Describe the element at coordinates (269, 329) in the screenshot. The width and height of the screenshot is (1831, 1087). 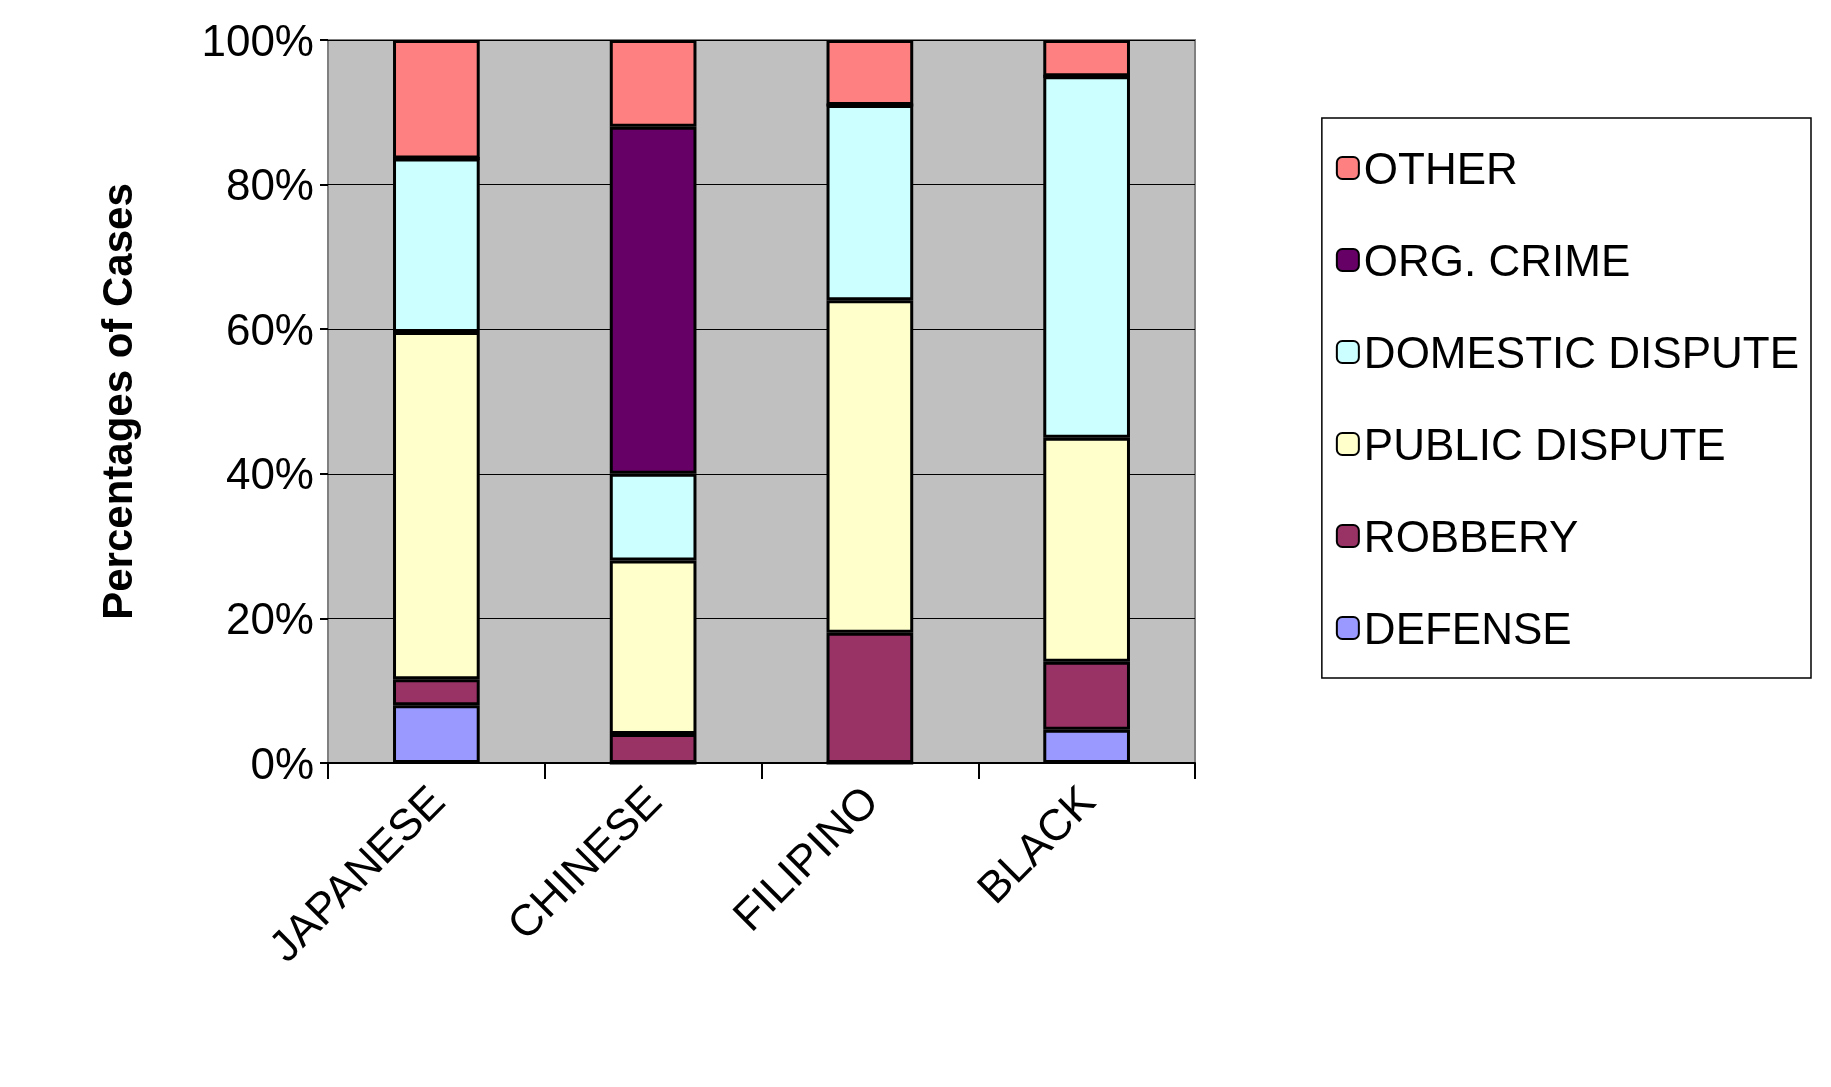
I see `y-tick-label: 60%` at that location.